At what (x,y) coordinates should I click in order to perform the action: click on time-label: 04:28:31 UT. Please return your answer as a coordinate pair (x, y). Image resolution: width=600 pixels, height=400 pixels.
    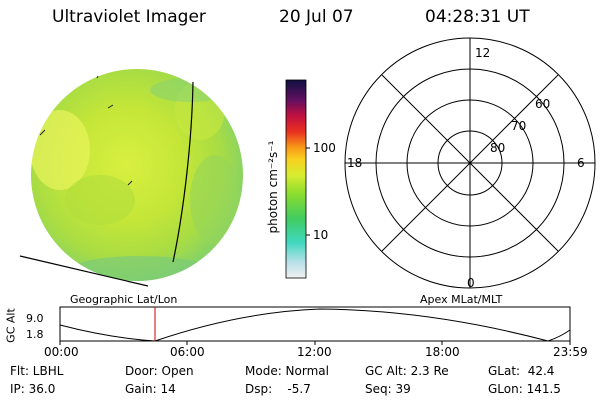
    Looking at the image, I should click on (477, 17).